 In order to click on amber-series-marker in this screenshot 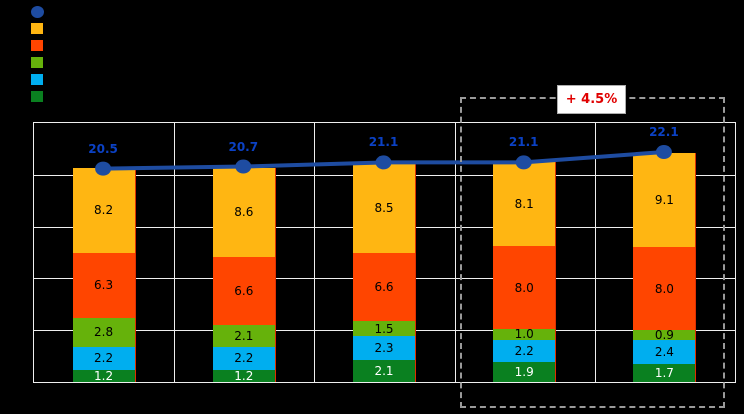, I will do `click(37, 28)`.